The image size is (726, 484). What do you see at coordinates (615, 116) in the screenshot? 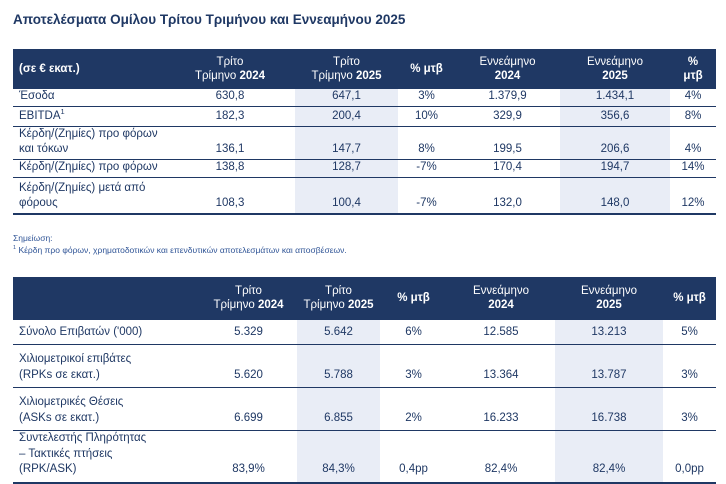
I see `value-cell: 356,6` at bounding box center [615, 116].